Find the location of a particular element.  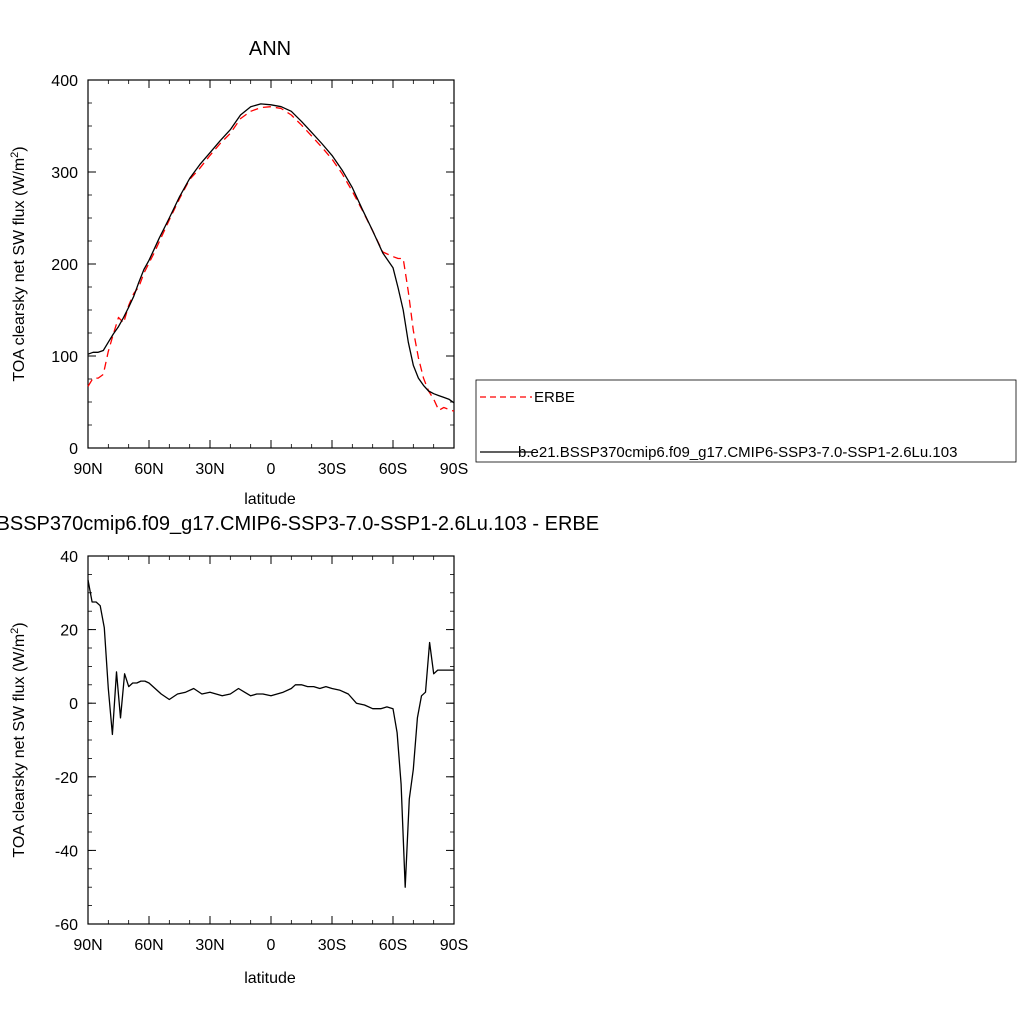

legend-box is located at coordinates (746, 421).